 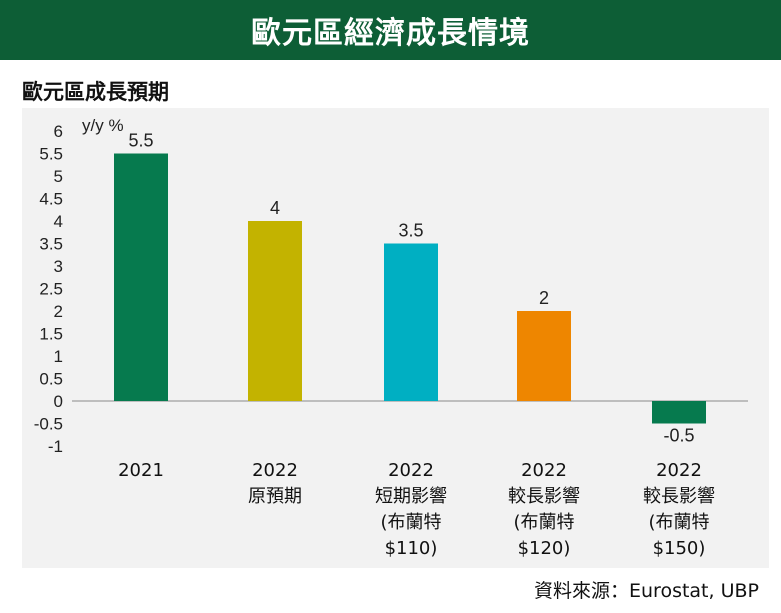 What do you see at coordinates (58, 401) in the screenshot?
I see `y-tick-0: 0` at bounding box center [58, 401].